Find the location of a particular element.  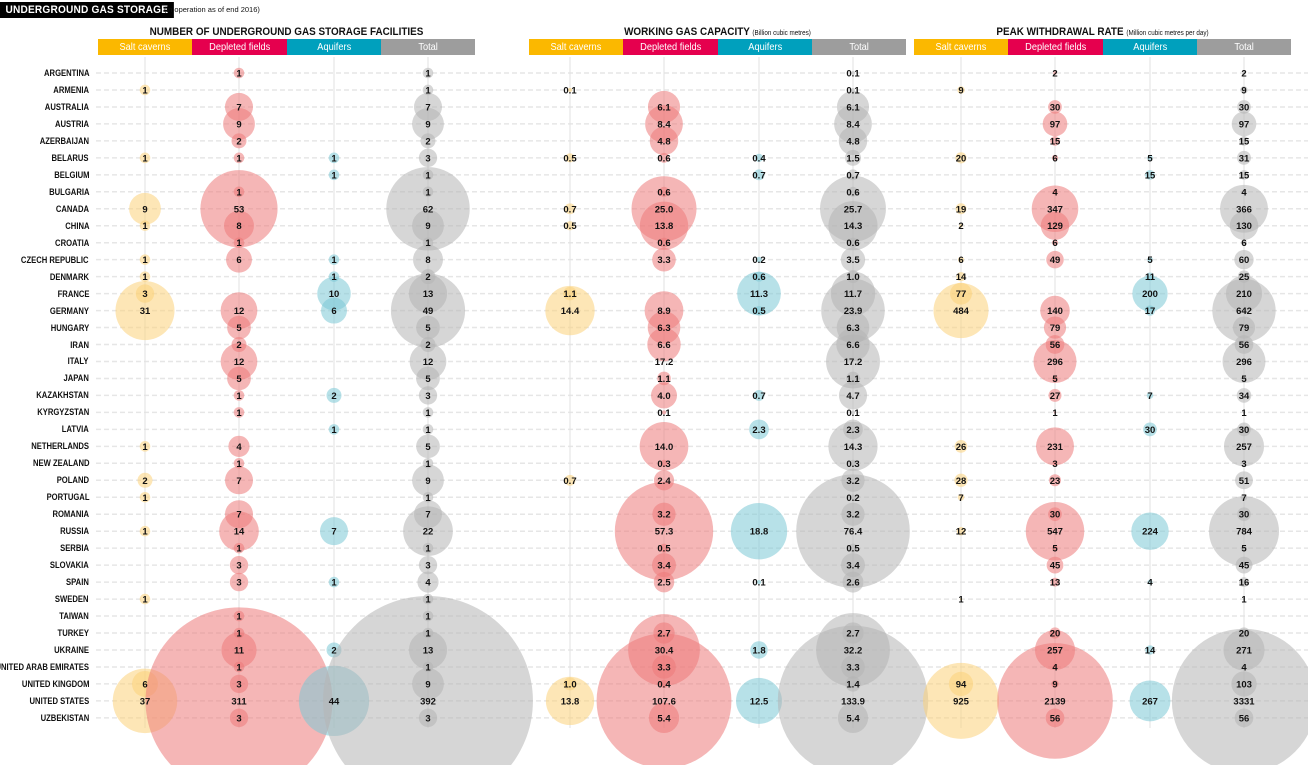

value-label: 13.8 is located at coordinates (570, 701).